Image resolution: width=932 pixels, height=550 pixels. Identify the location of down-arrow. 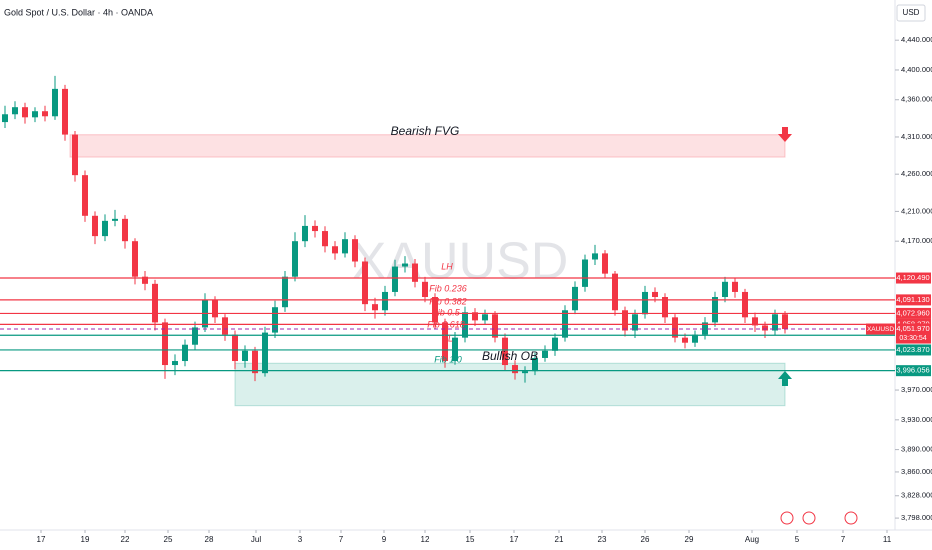
(785, 134).